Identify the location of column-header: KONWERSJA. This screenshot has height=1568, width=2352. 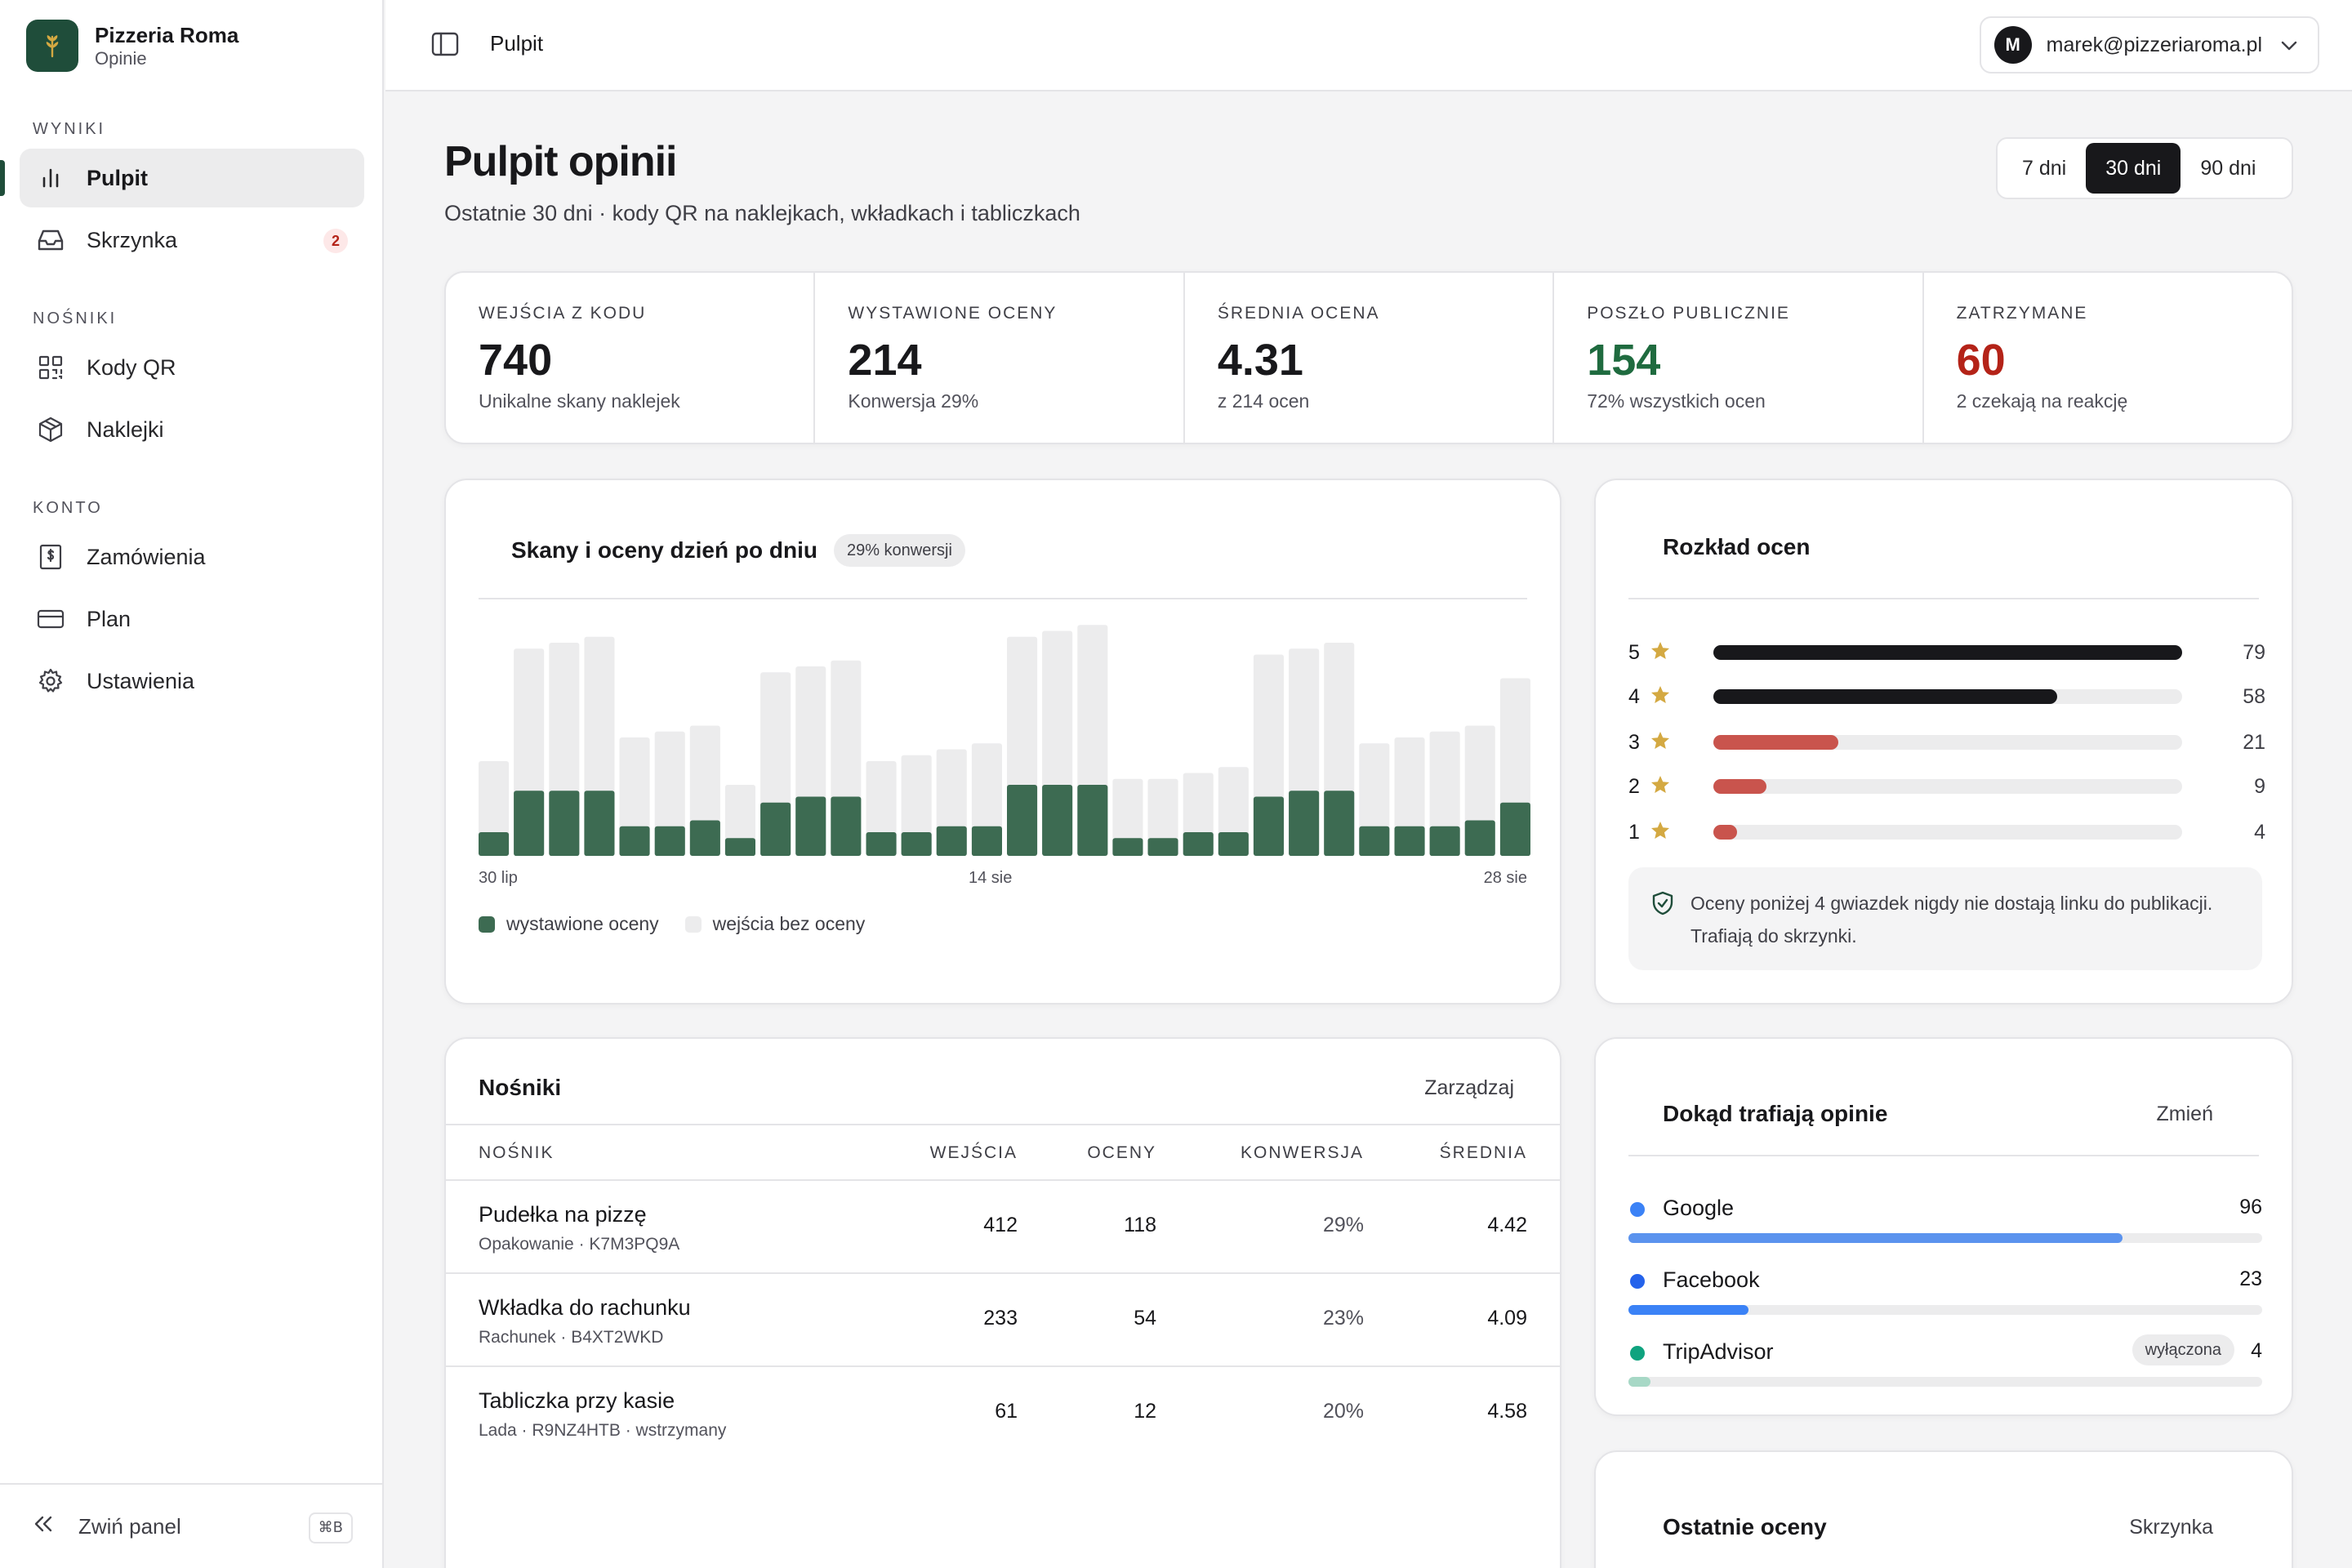
(1302, 1152).